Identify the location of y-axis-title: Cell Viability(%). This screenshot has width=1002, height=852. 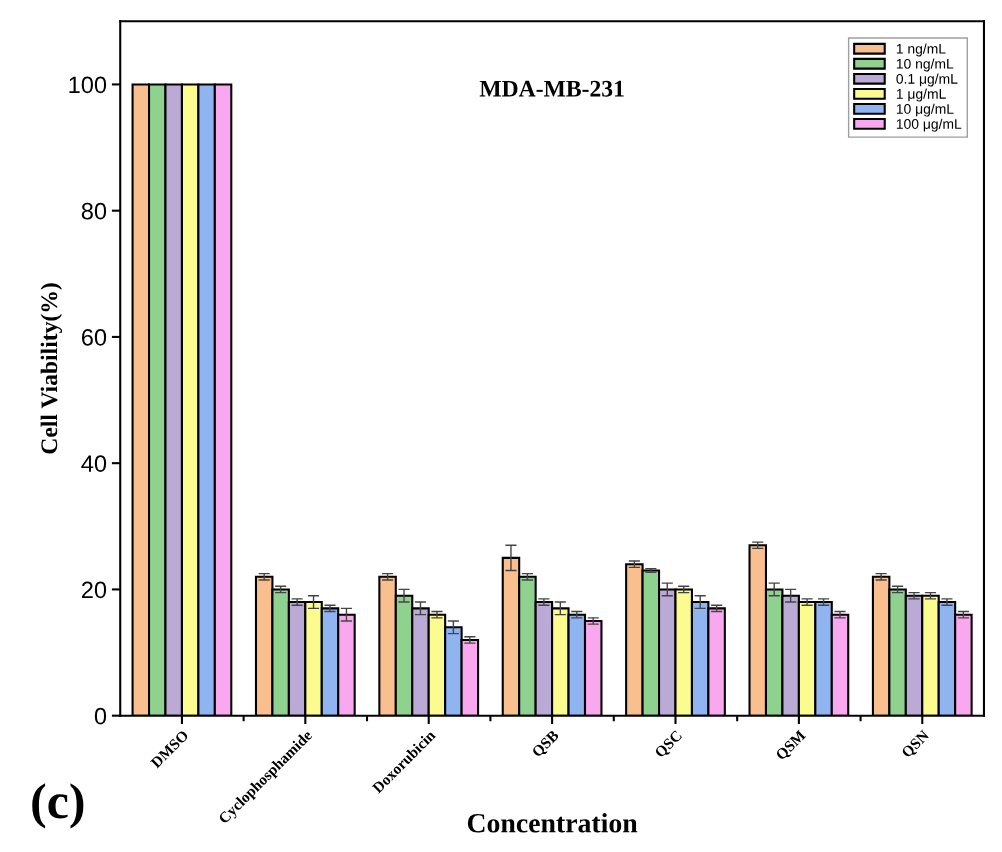
(51, 368).